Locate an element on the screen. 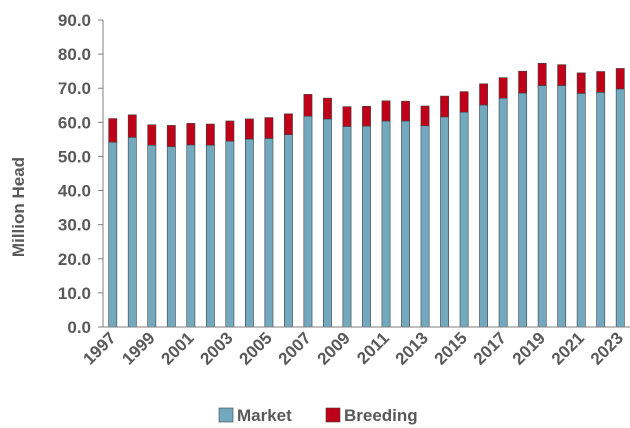  bar-market-1999 is located at coordinates (152, 236).